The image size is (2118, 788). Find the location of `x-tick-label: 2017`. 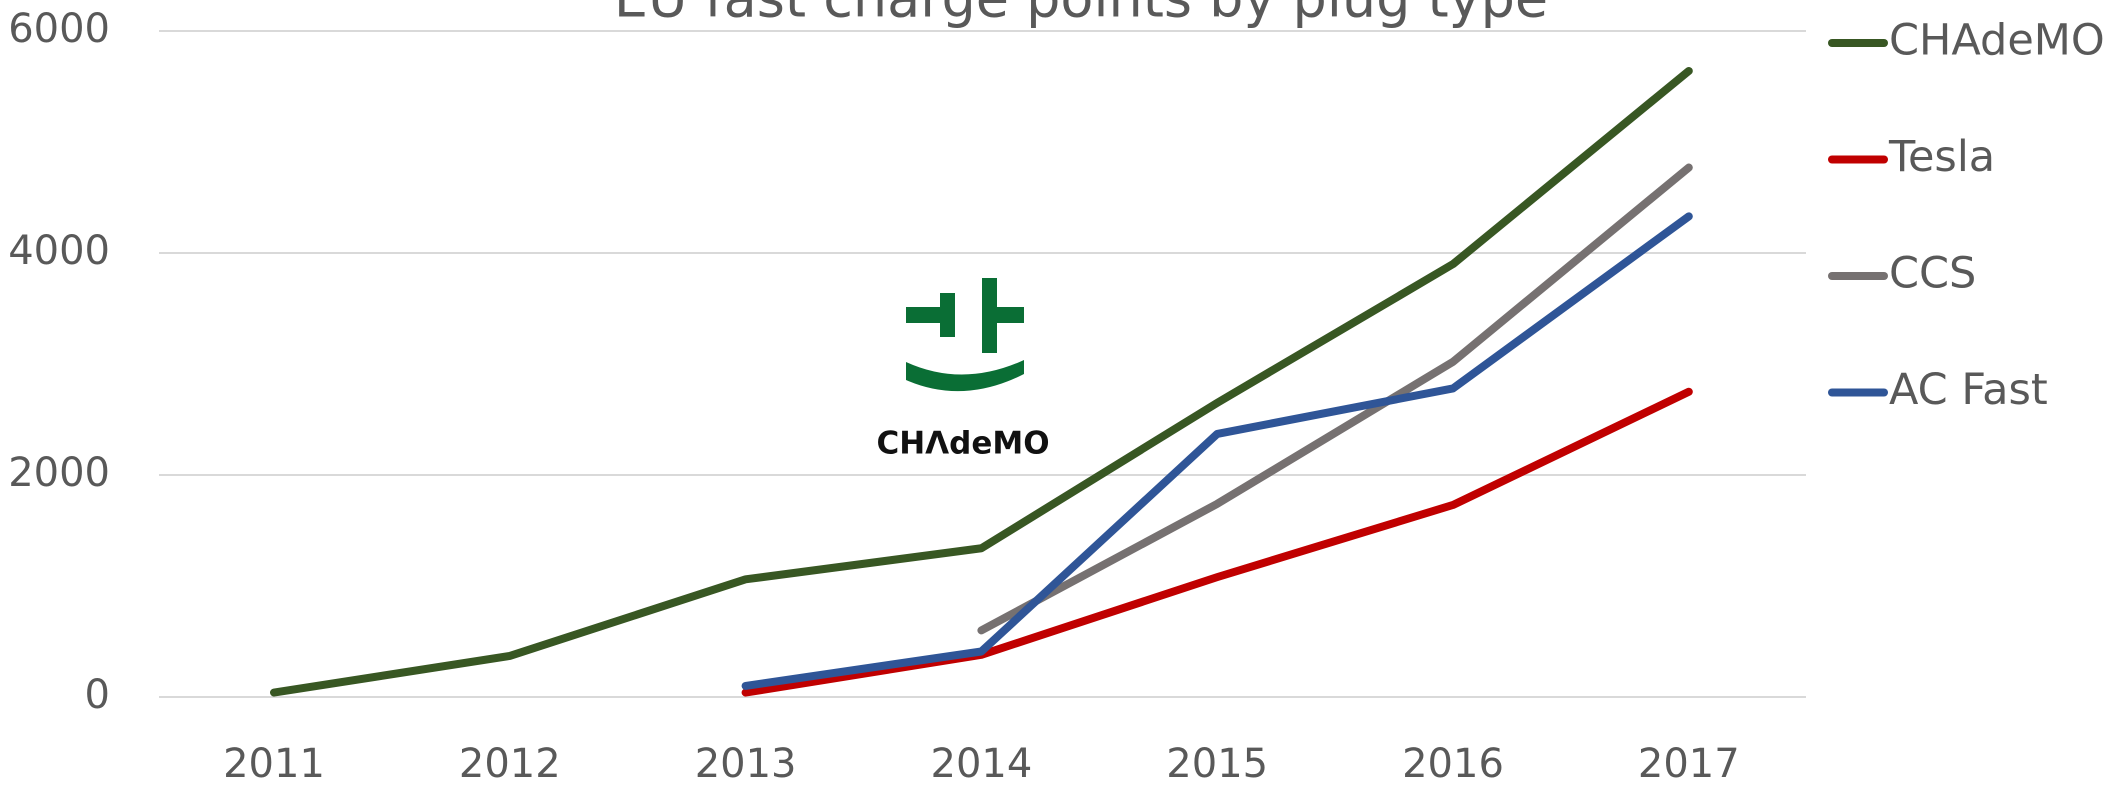

x-tick-label: 2017 is located at coordinates (1689, 764).